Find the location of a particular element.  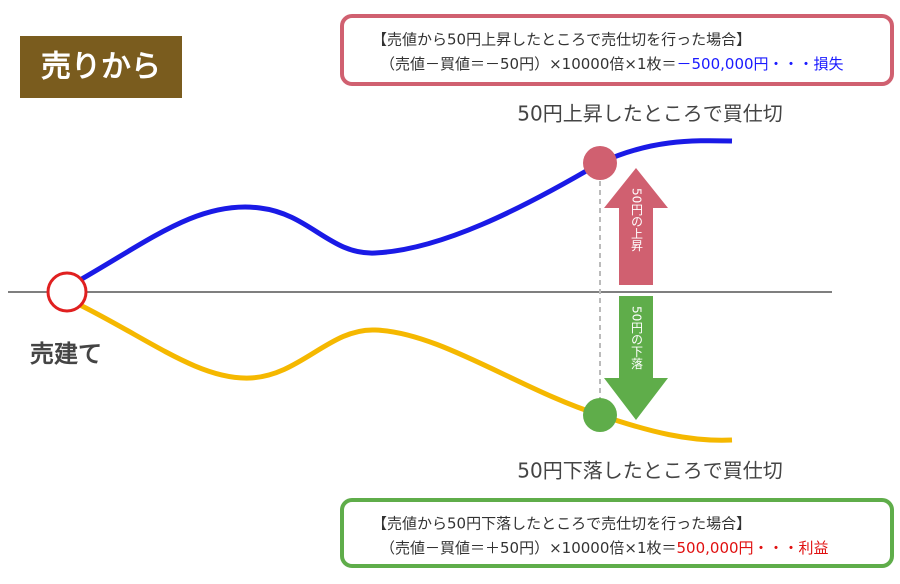

top-box-line2: （売値－買値＝－50円）×10000倍×1枚＝－500,000円・・・損失 is located at coordinates (612, 64).